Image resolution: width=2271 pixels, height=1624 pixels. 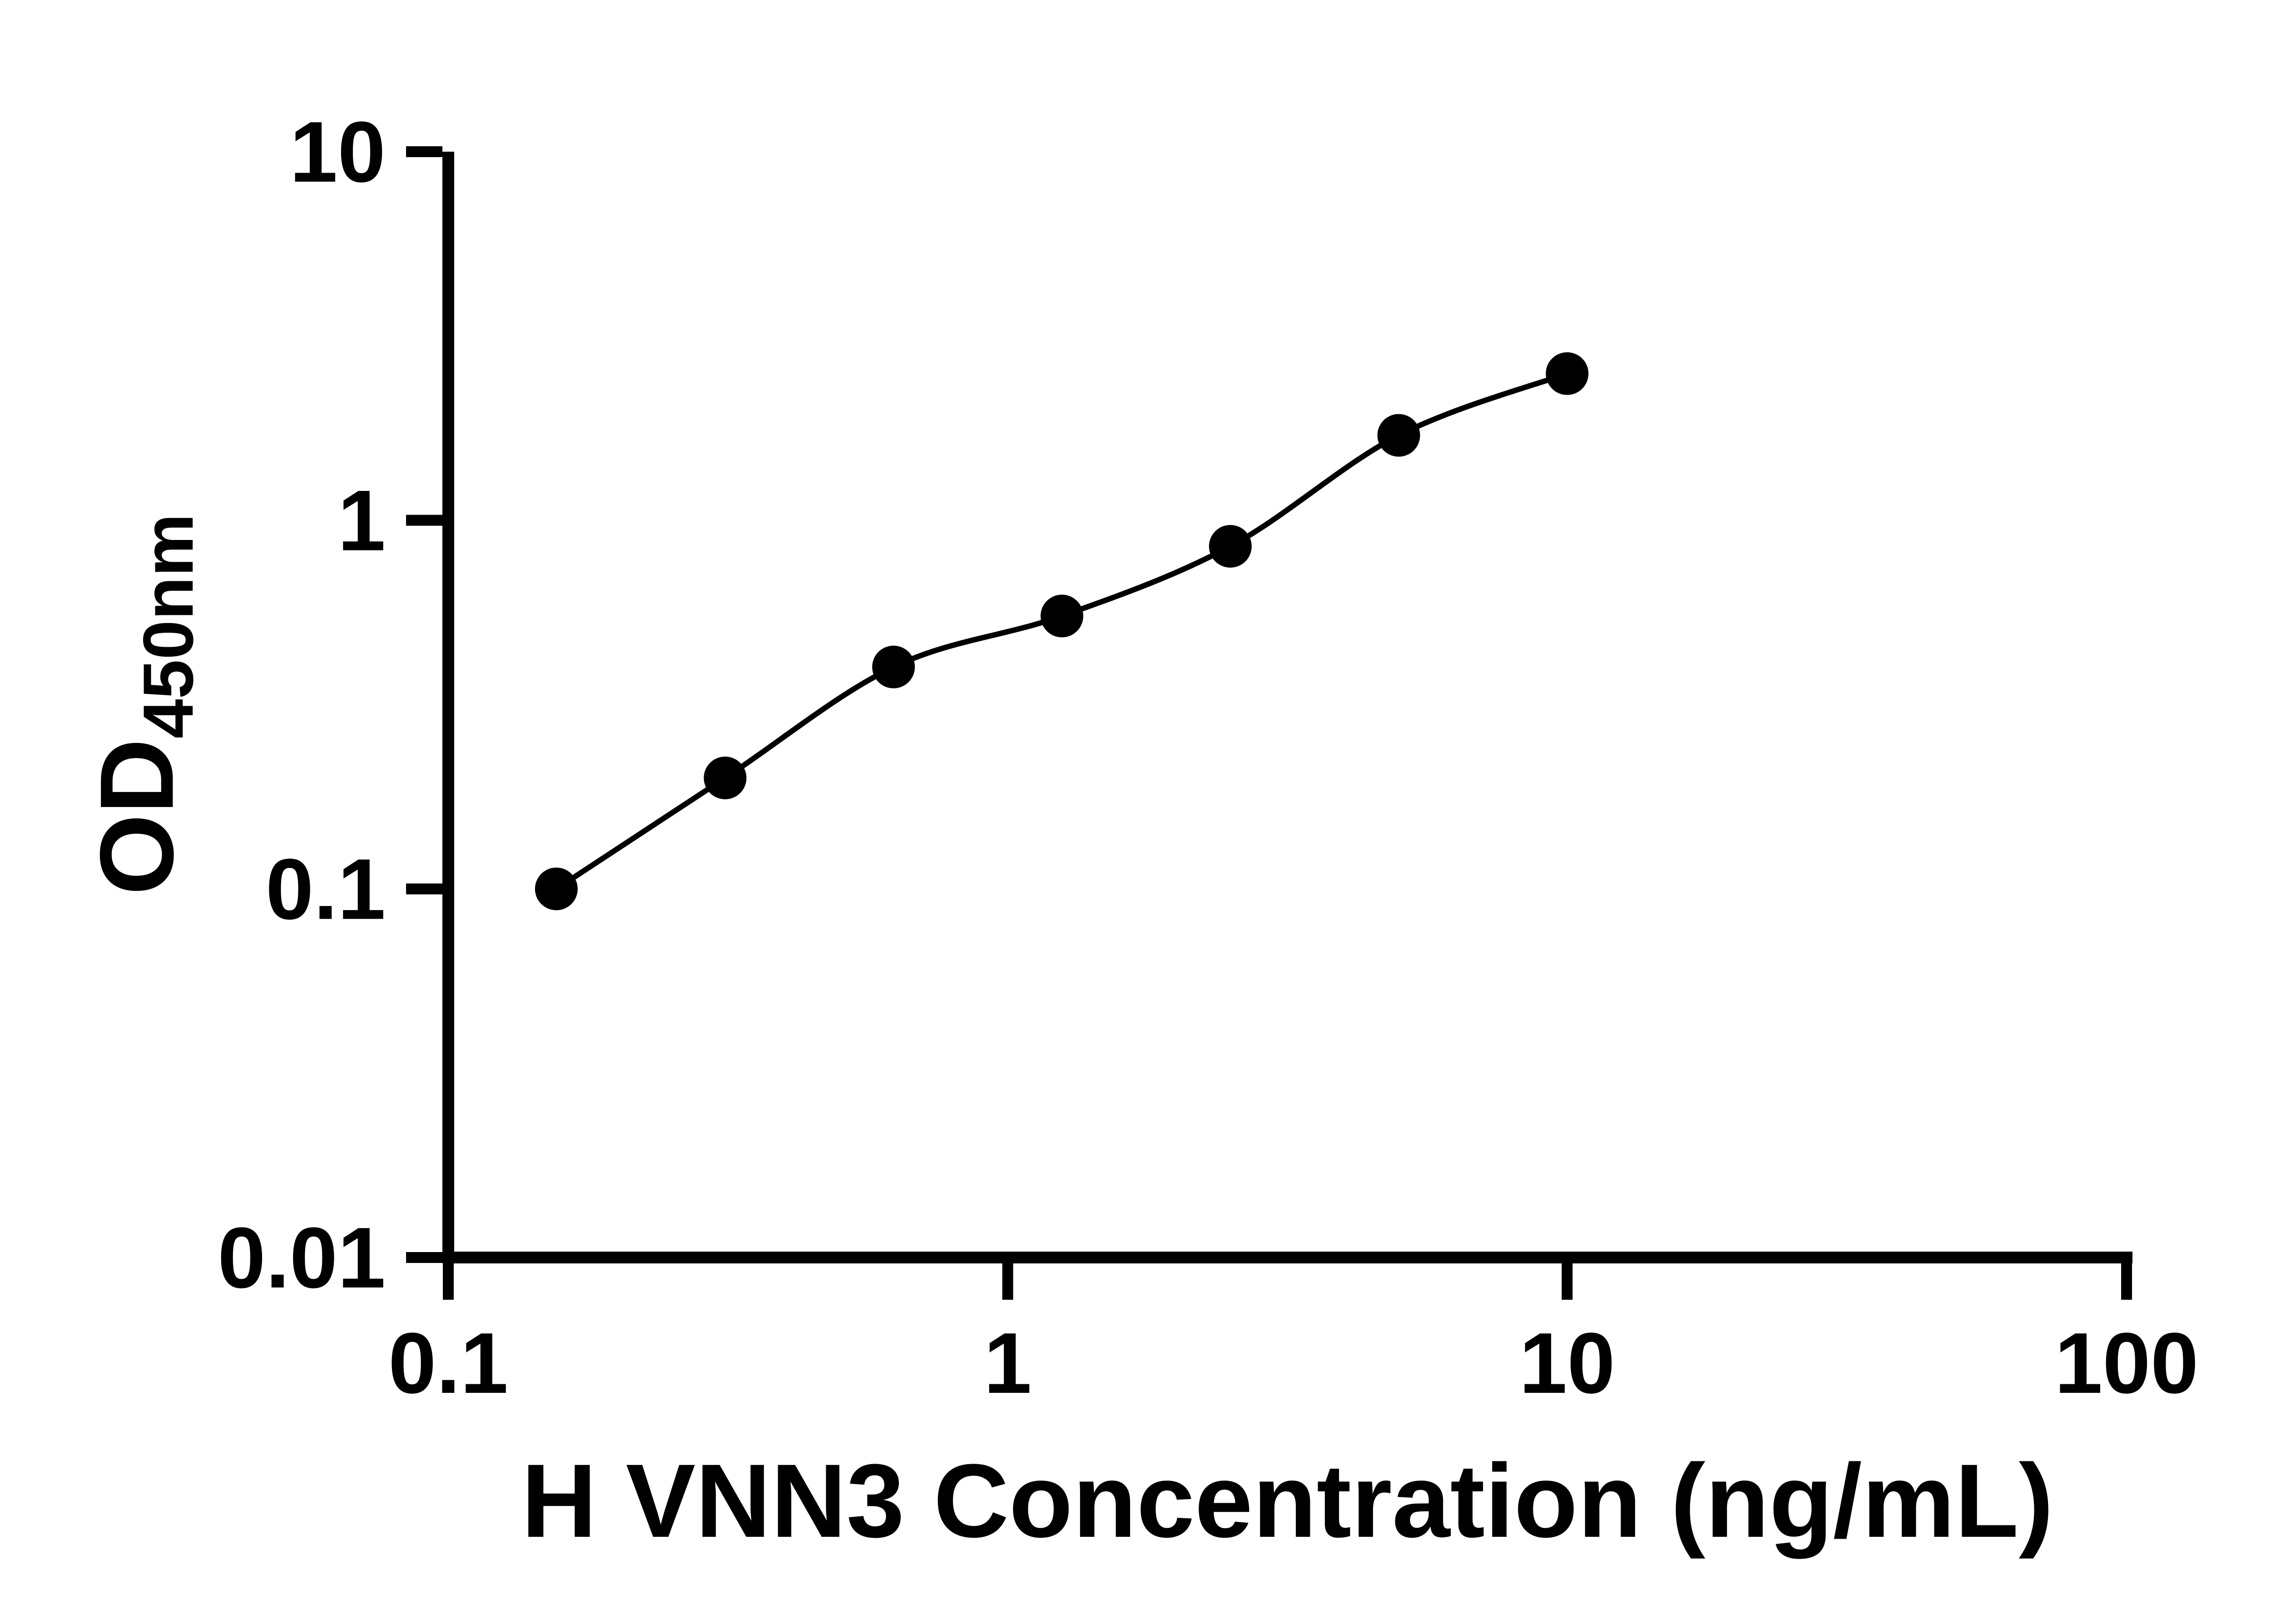 I want to click on y-axis-label-subscript: 450nm, so click(x=168, y=626).